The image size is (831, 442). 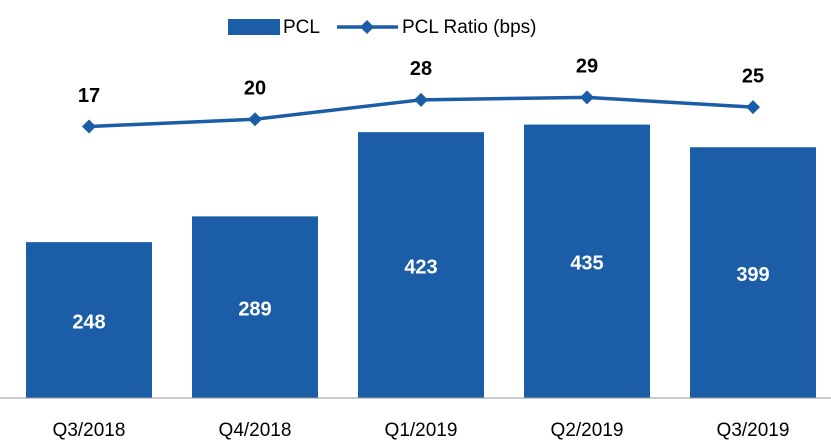 What do you see at coordinates (89, 96) in the screenshot?
I see `line-value-label: 17` at bounding box center [89, 96].